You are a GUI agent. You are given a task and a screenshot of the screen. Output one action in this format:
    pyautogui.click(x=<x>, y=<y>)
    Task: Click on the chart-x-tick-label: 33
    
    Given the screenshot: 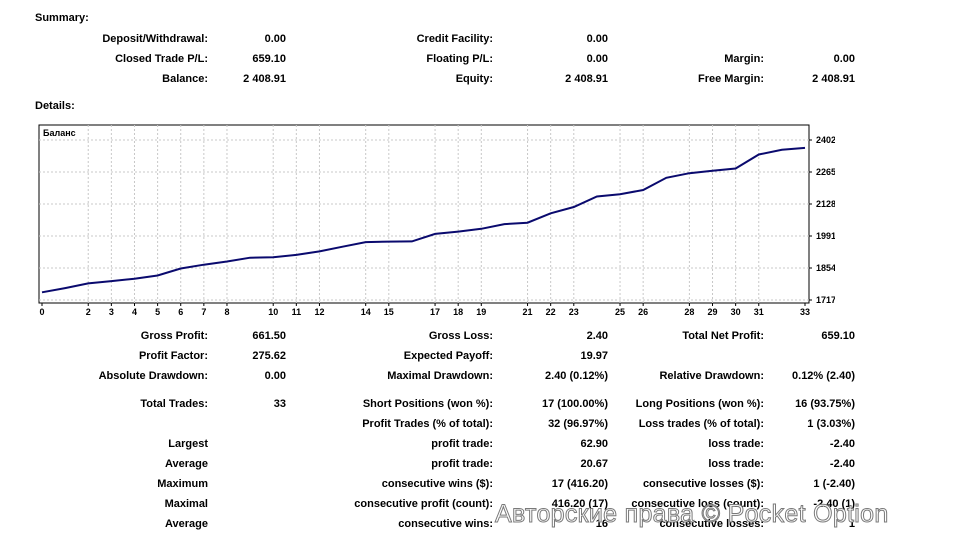 What is the action you would take?
    pyautogui.click(x=805, y=312)
    